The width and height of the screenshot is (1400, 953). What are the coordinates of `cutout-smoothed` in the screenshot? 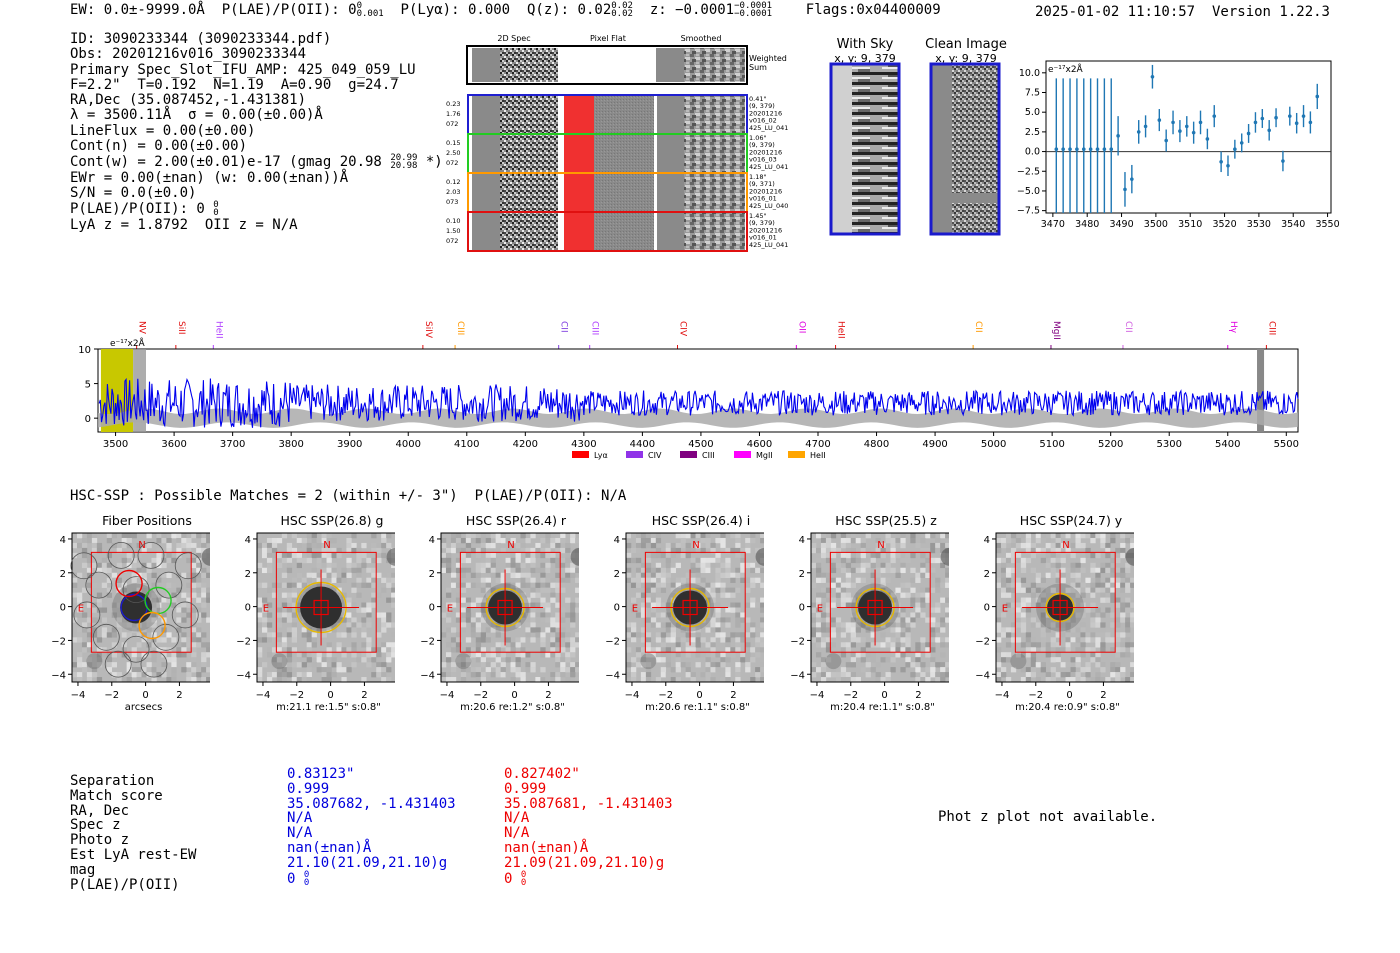 It's located at (714, 114).